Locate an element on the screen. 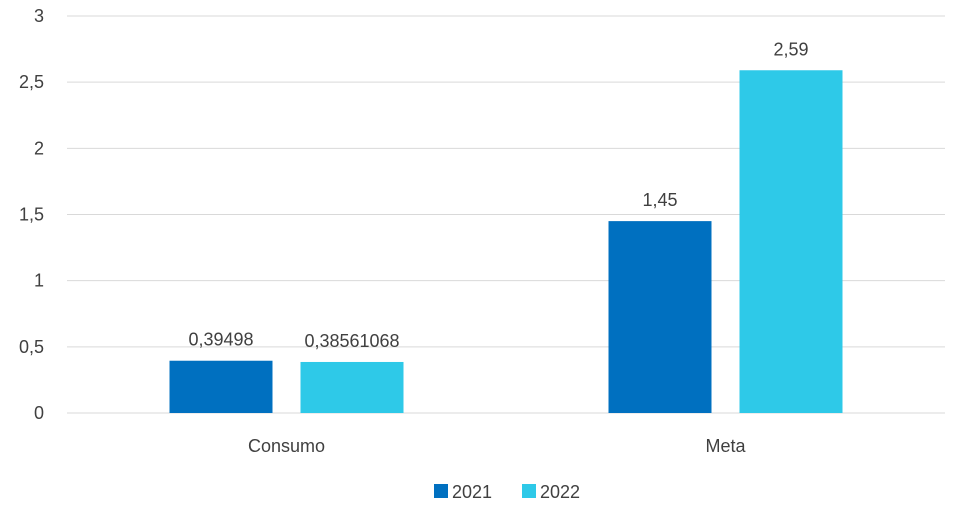 Image resolution: width=973 pixels, height=509 pixels. bar-consumo-2022 is located at coordinates (352, 387).